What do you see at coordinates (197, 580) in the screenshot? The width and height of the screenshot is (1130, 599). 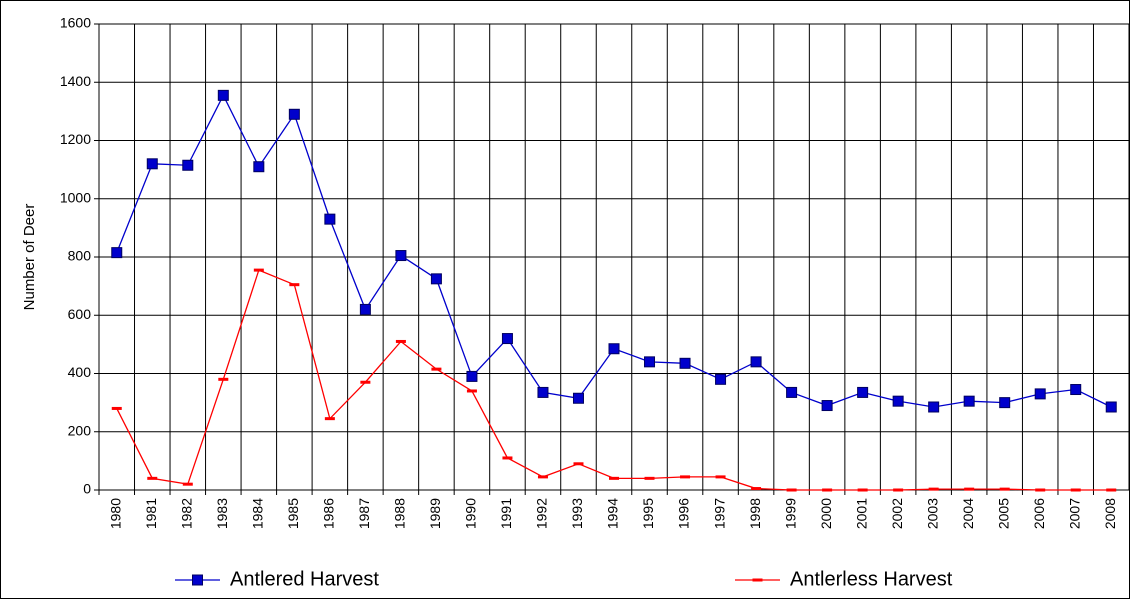 I see `legend-marker` at bounding box center [197, 580].